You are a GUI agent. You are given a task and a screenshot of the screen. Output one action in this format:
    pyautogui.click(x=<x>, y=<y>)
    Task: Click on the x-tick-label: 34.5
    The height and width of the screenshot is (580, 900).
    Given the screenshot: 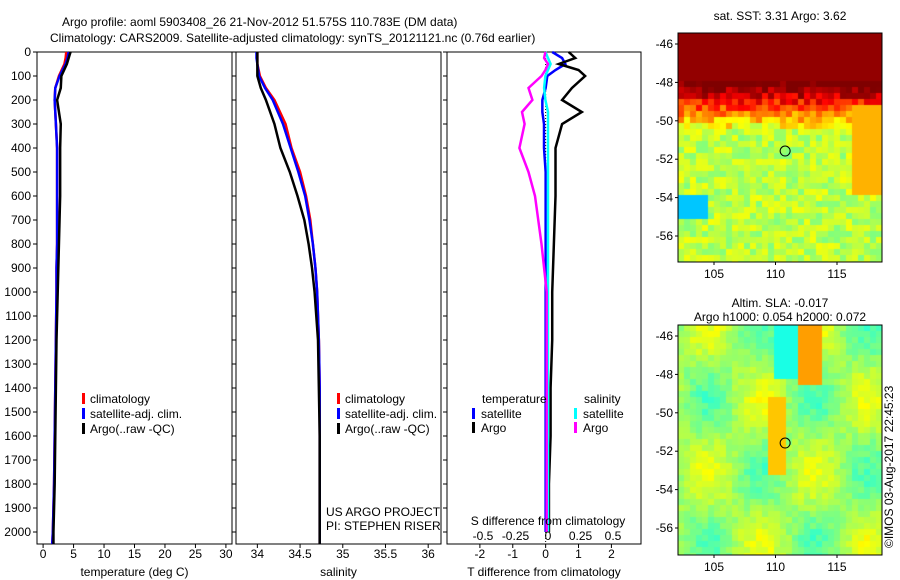 What is the action you would take?
    pyautogui.click(x=300, y=554)
    